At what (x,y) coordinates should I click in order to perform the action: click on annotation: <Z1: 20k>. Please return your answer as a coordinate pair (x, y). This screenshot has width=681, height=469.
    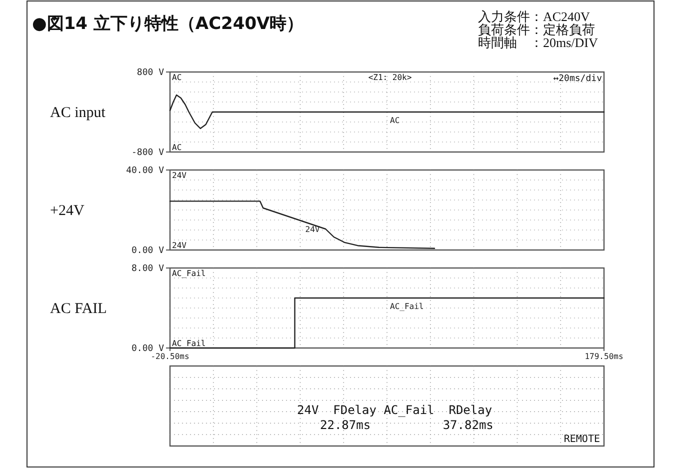
    Looking at the image, I should click on (390, 77).